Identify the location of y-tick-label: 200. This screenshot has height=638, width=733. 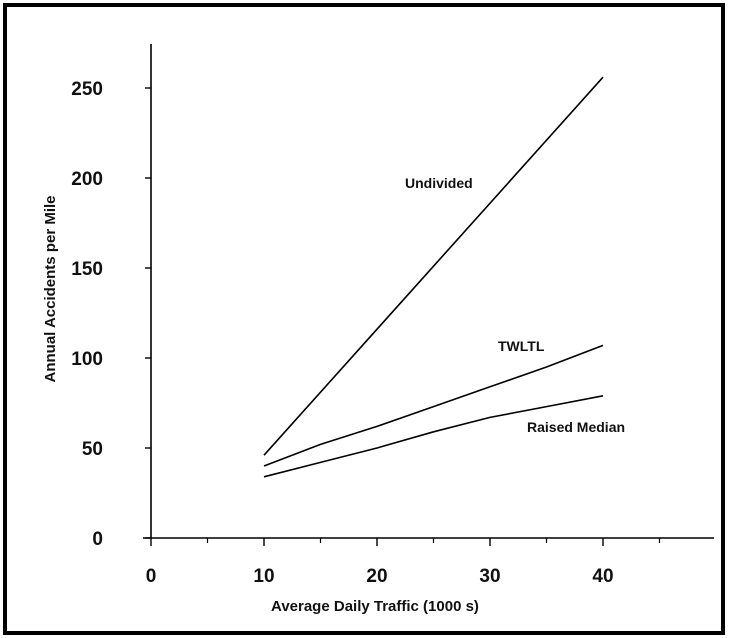
(87, 179).